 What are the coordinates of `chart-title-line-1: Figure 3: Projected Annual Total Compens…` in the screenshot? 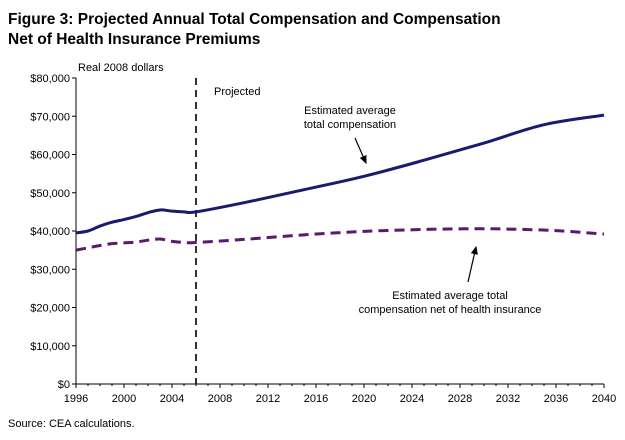 It's located at (254, 19).